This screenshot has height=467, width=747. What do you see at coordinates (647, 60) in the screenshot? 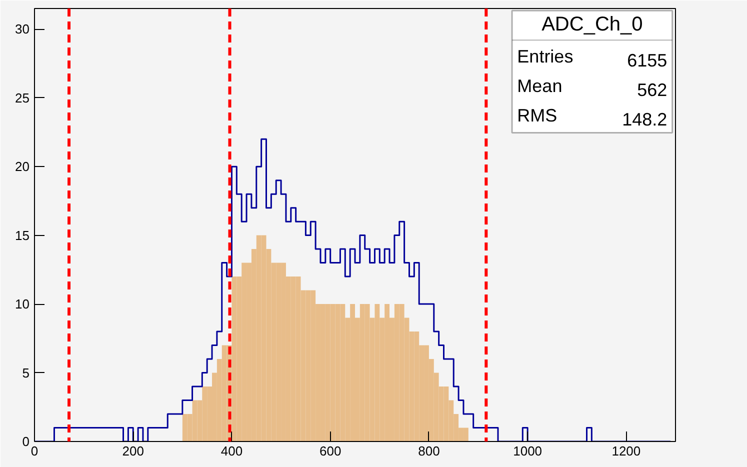
I see `annotation: 6155` at bounding box center [647, 60].